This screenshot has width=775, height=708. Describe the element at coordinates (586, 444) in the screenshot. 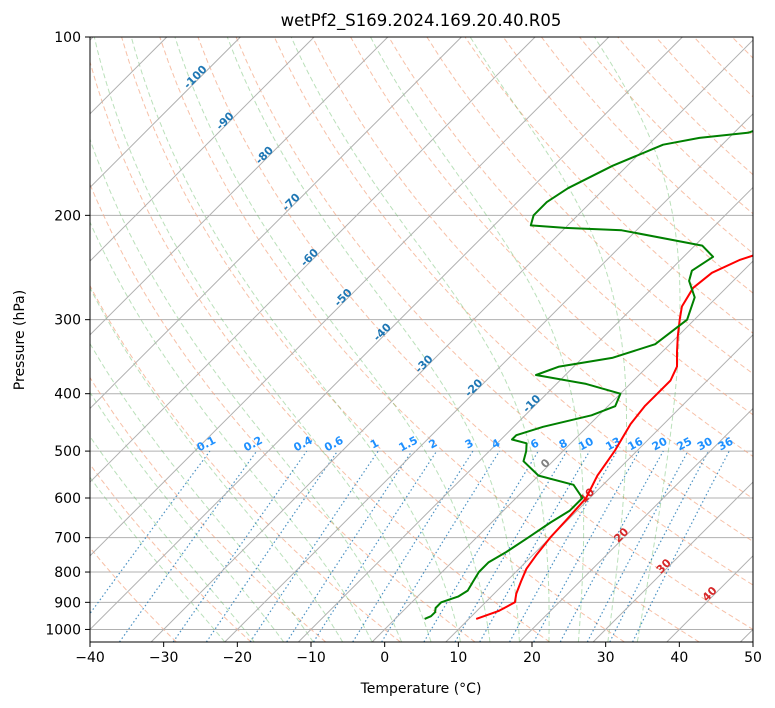

I see `mixing-ratio-label: 10` at that location.